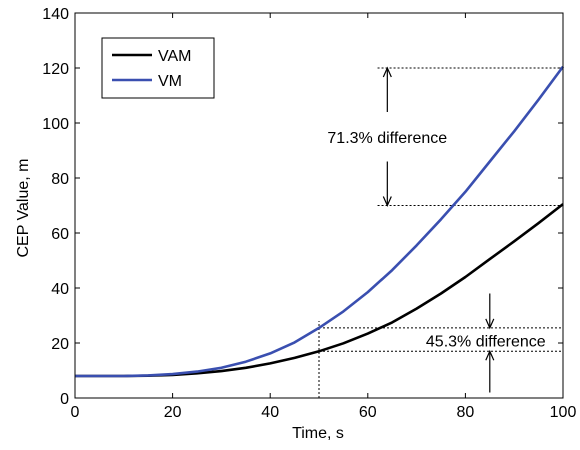 Image resolution: width=580 pixels, height=450 pixels. I want to click on y-tick-label: 140, so click(55, 14).